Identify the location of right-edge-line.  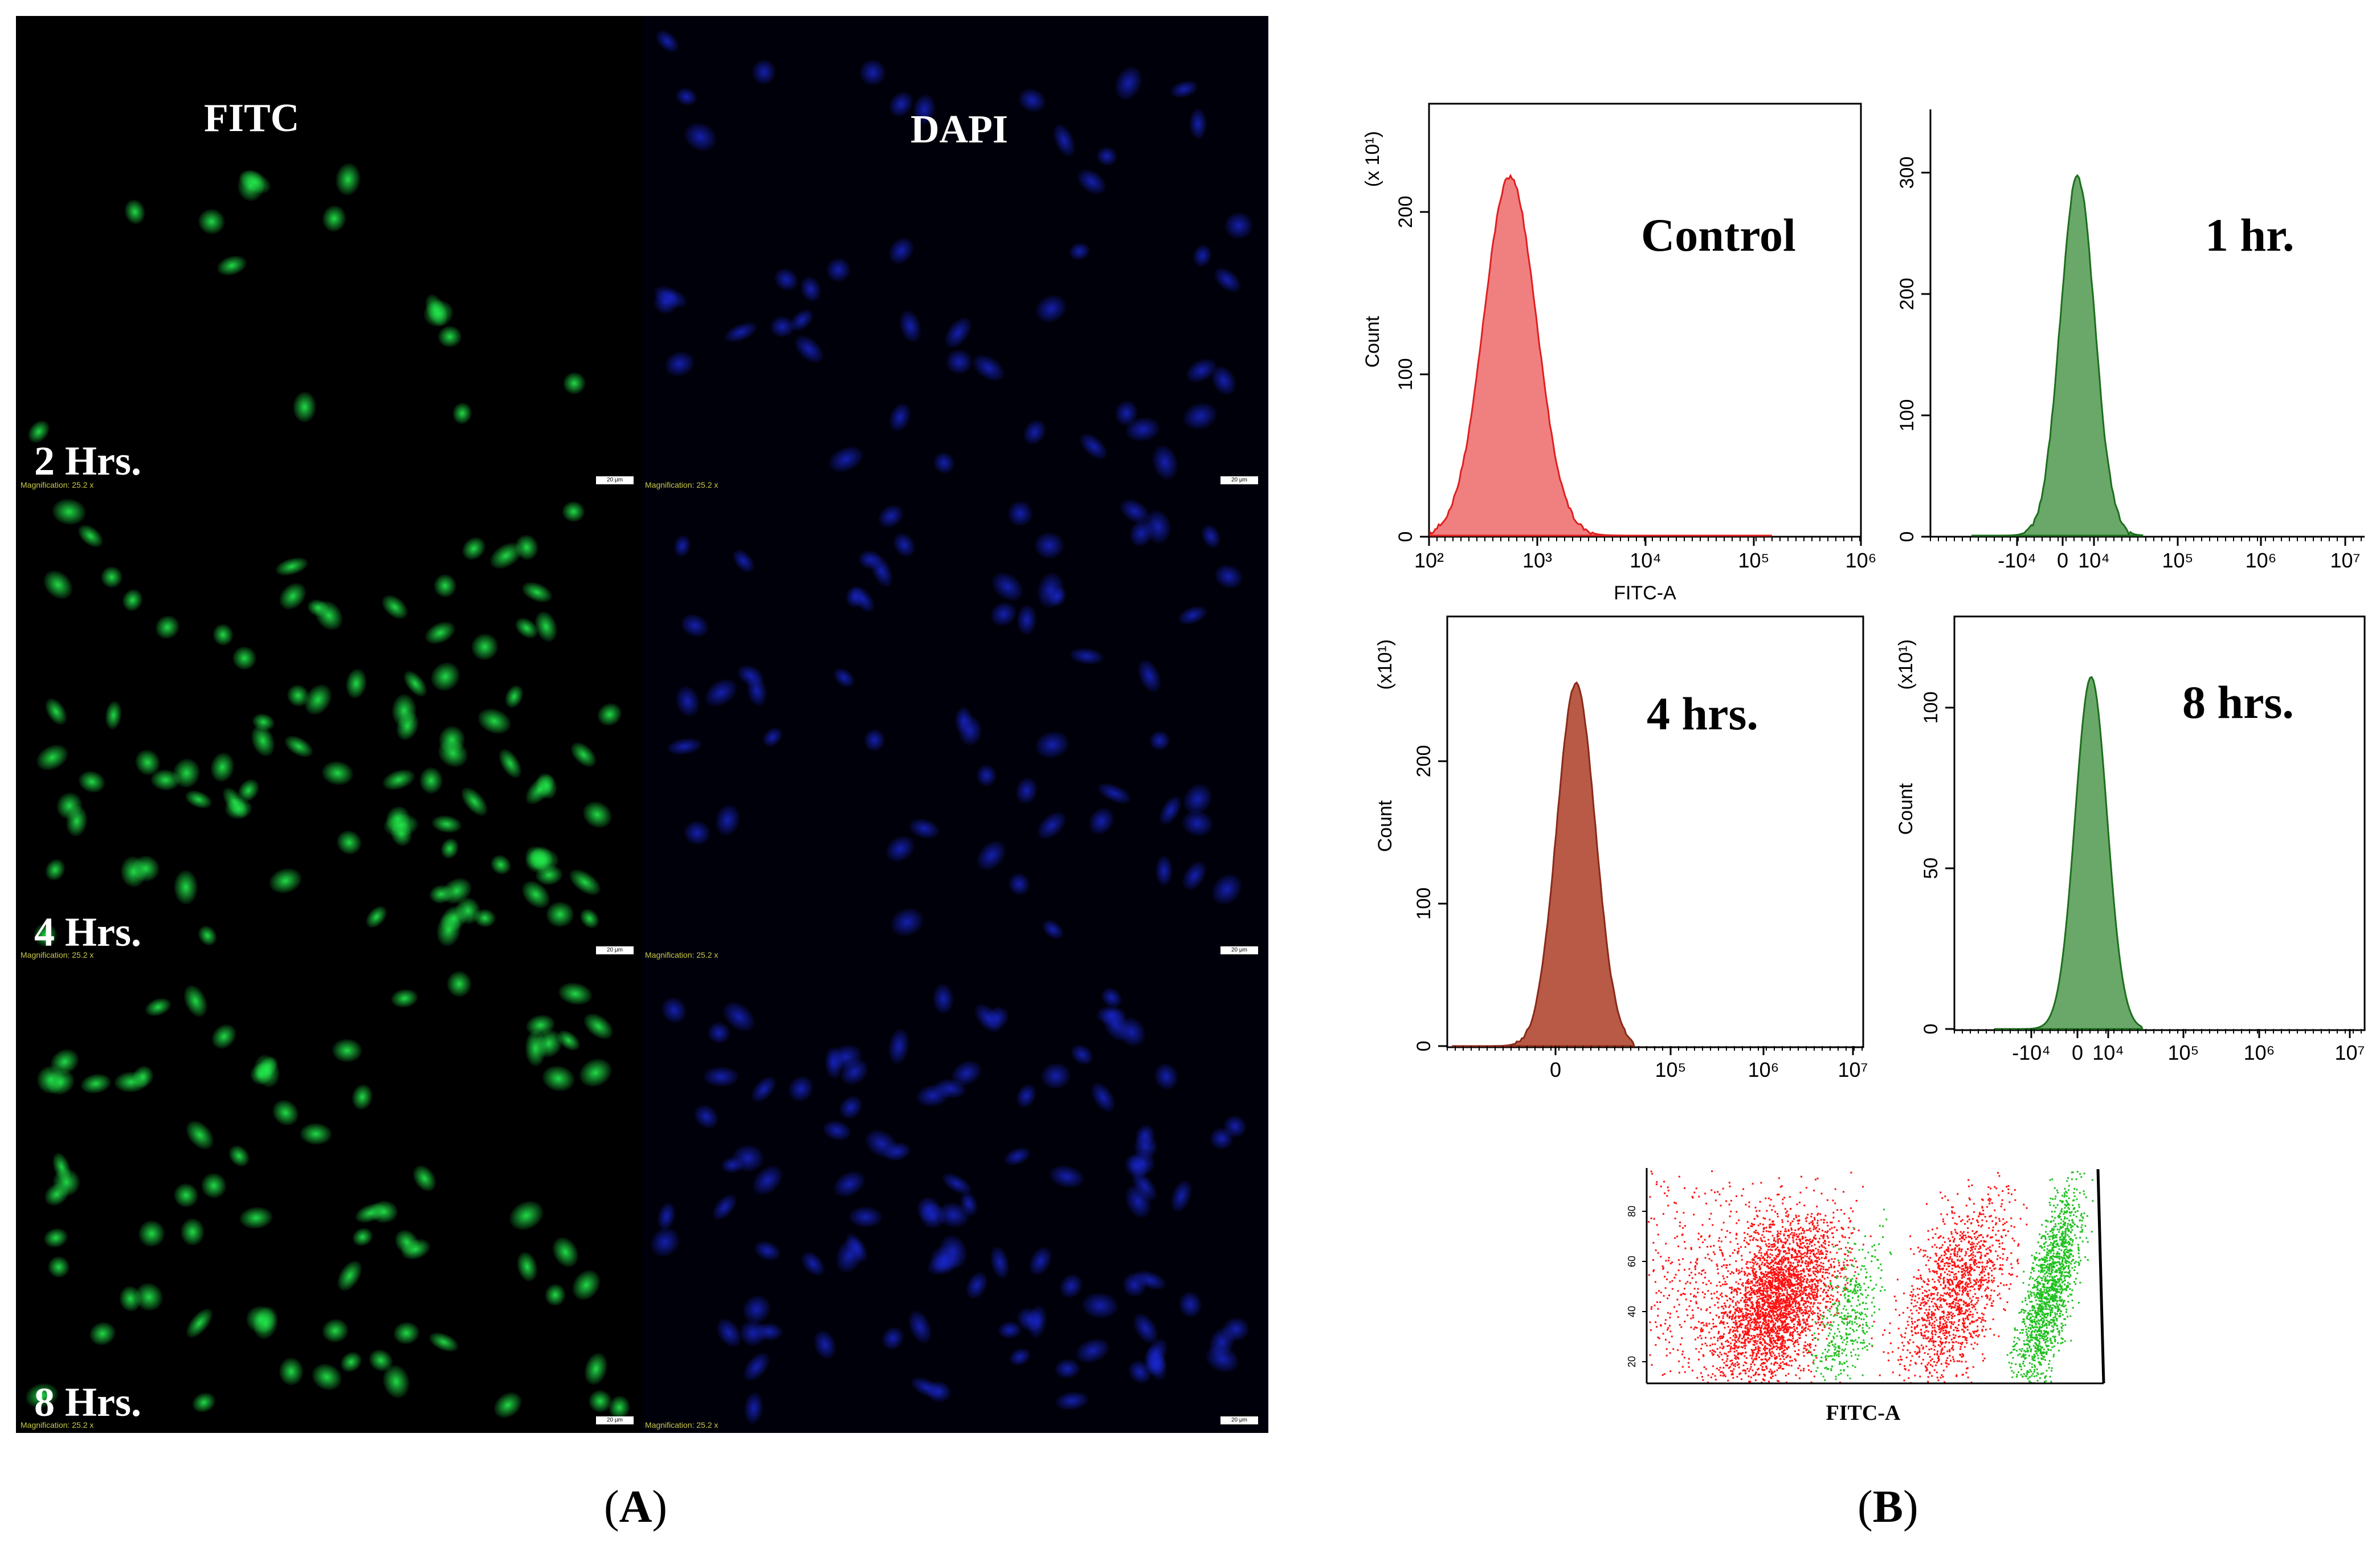
(2100, 1276).